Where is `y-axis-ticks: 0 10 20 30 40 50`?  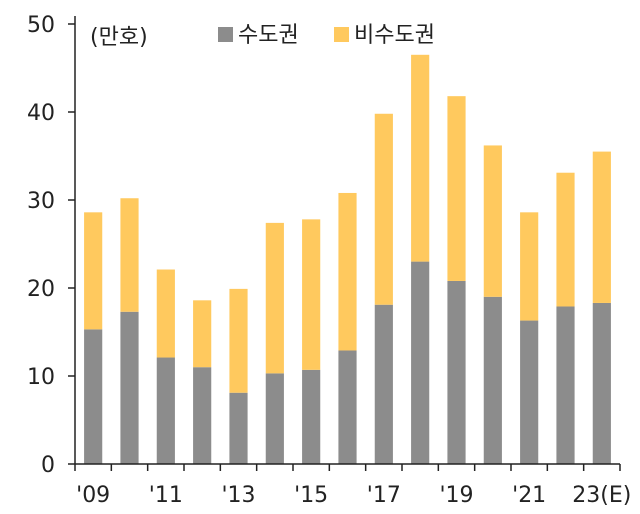 y-axis-ticks: 0 10 20 30 40 50 is located at coordinates (51, 245).